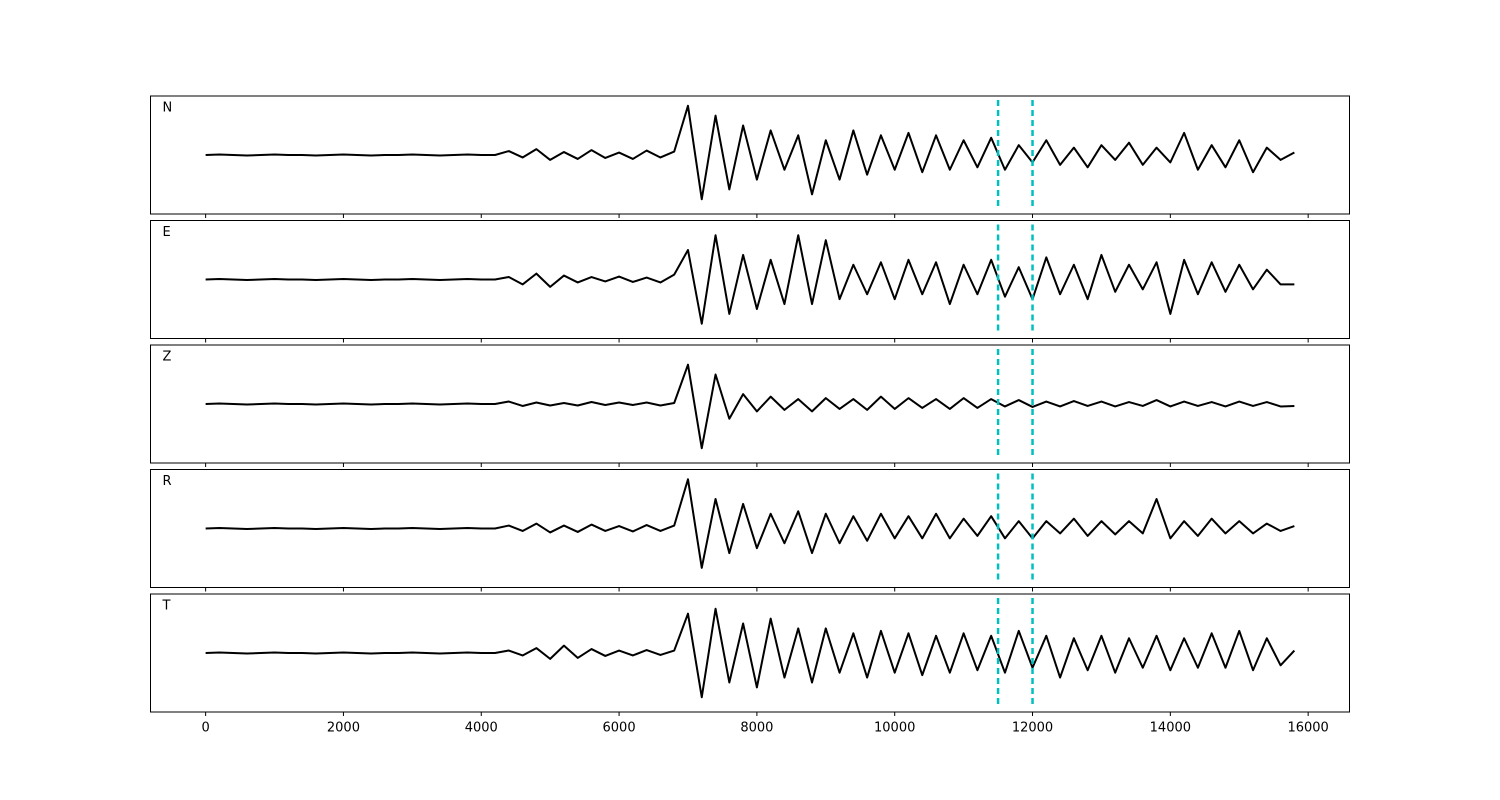 The height and width of the screenshot is (800, 1500). I want to click on x-tick-label: 4000, so click(481, 728).